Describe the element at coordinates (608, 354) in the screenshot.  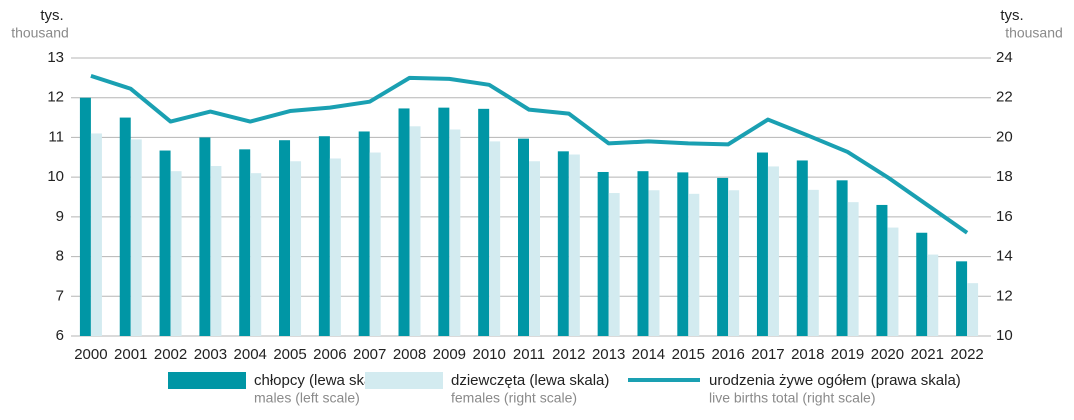
I see `x-tick-label: 2013` at that location.